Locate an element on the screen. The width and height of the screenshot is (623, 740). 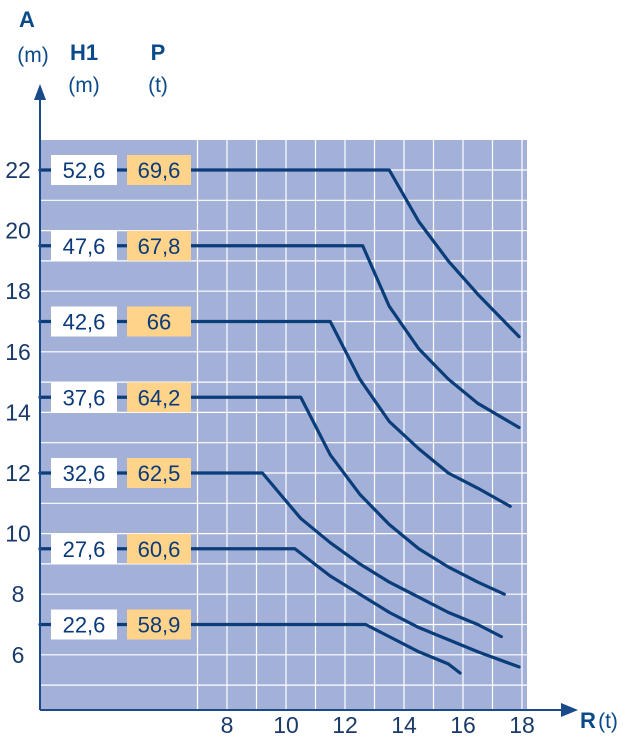
p-value: 64,2 is located at coordinates (159, 397).